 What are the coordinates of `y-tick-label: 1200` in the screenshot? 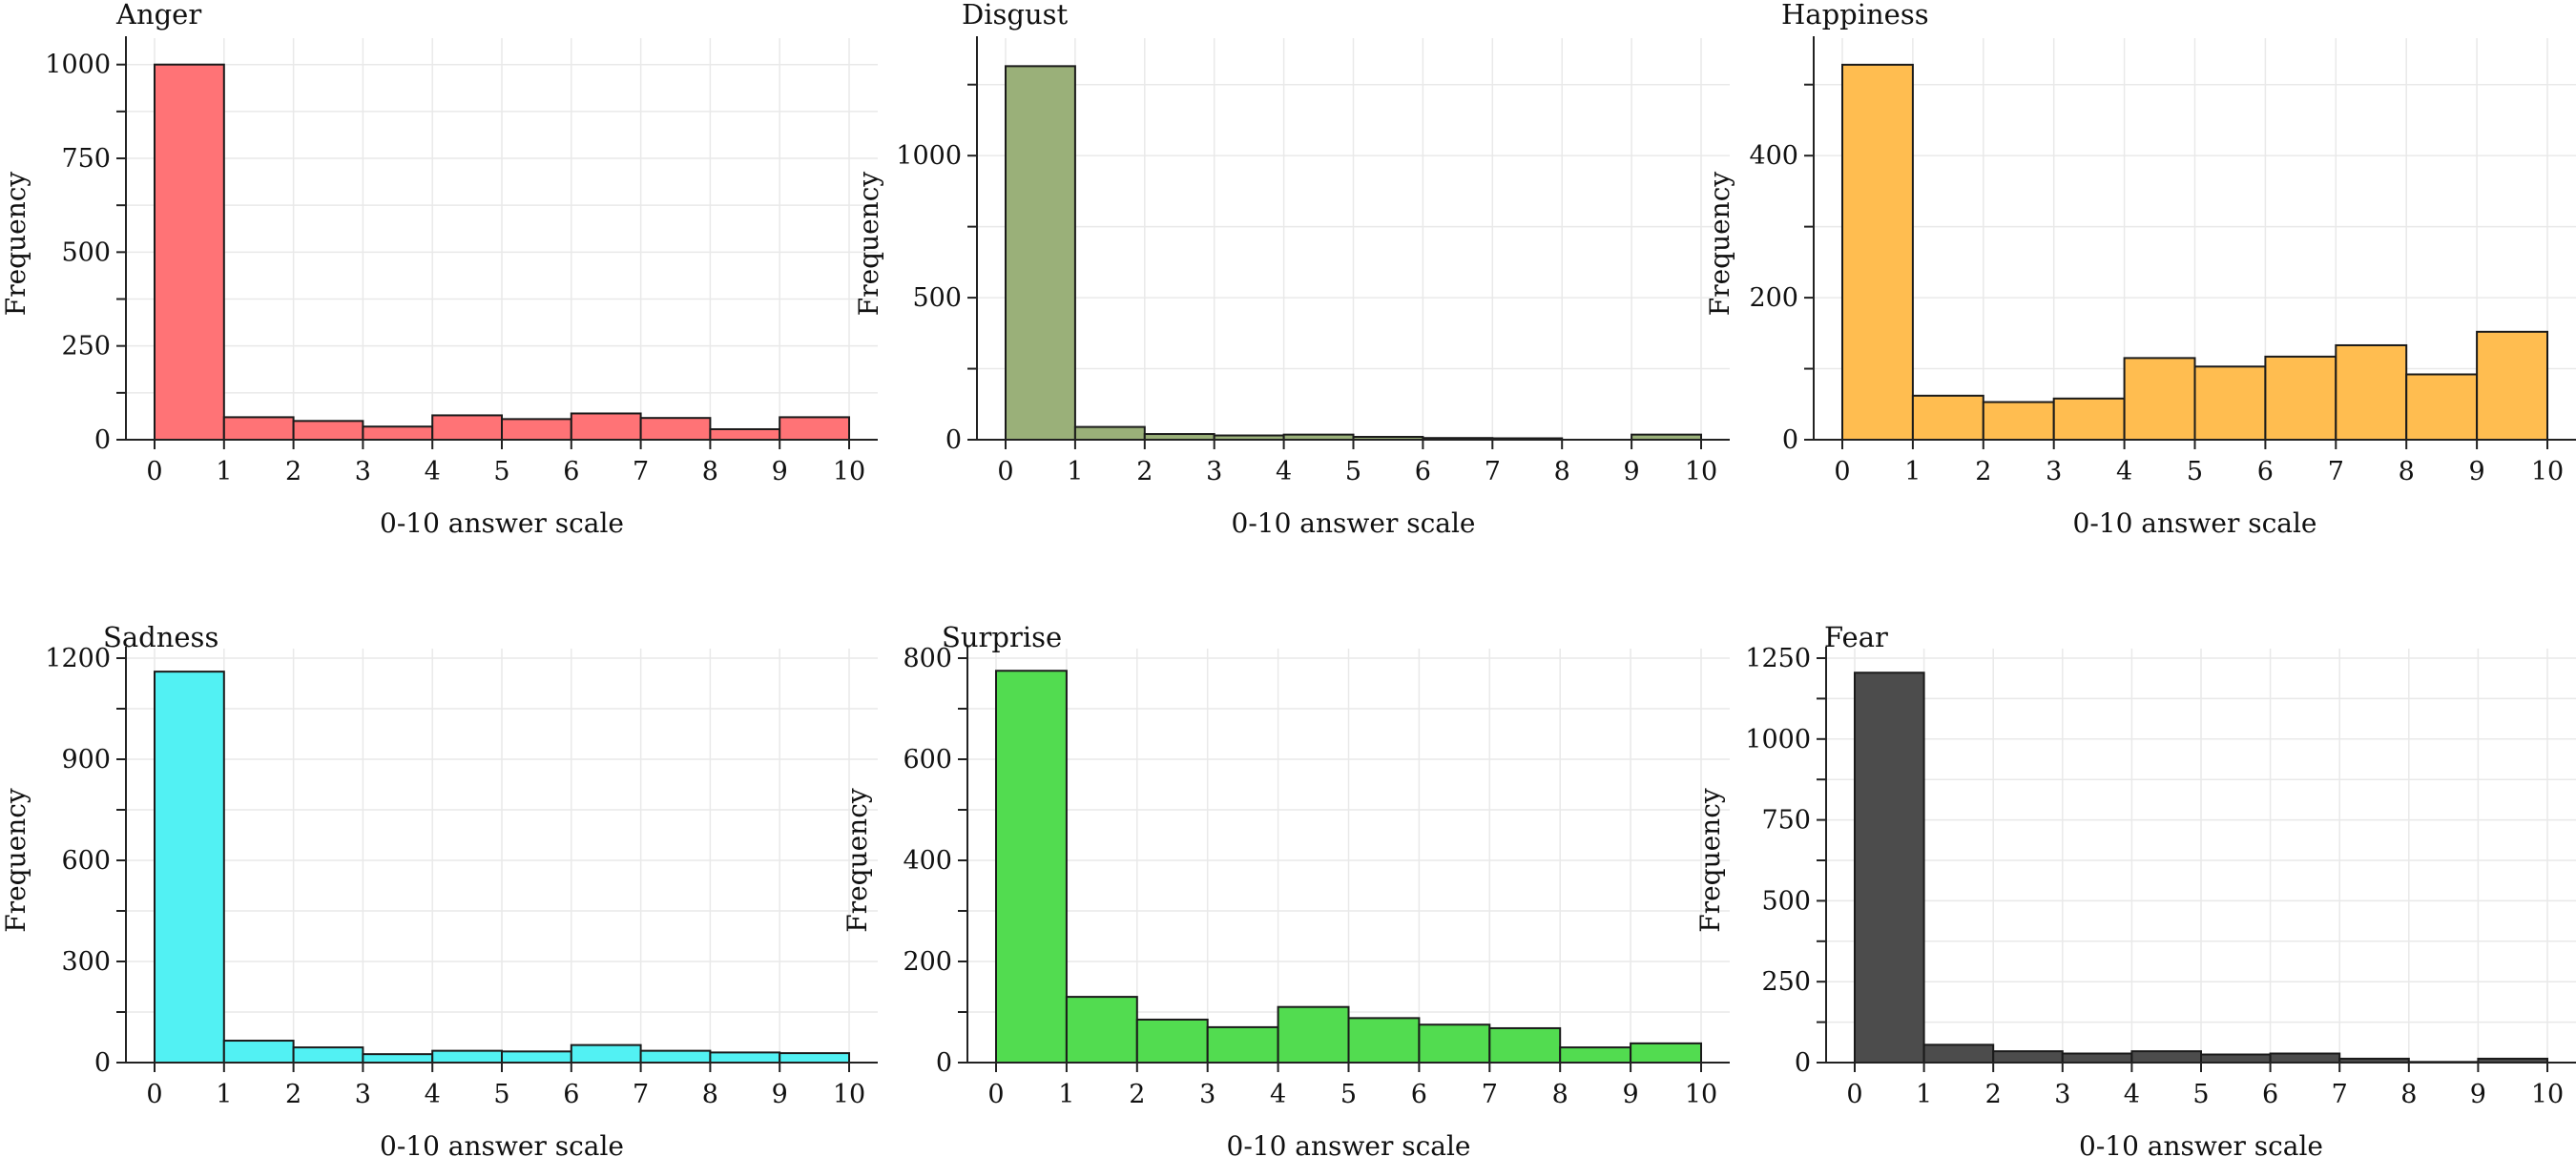 It's located at (78, 658).